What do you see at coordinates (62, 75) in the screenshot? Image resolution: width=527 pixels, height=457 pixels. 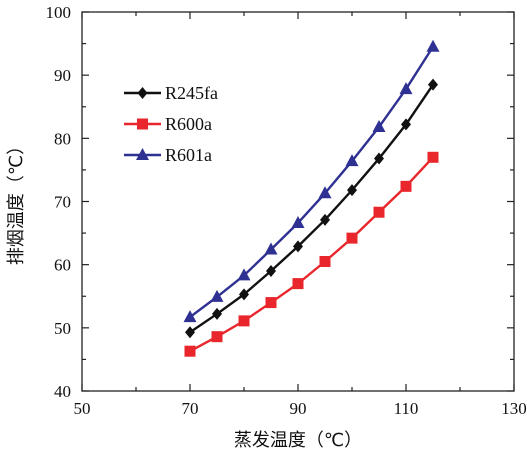 I see `y-tick-label: 90` at bounding box center [62, 75].